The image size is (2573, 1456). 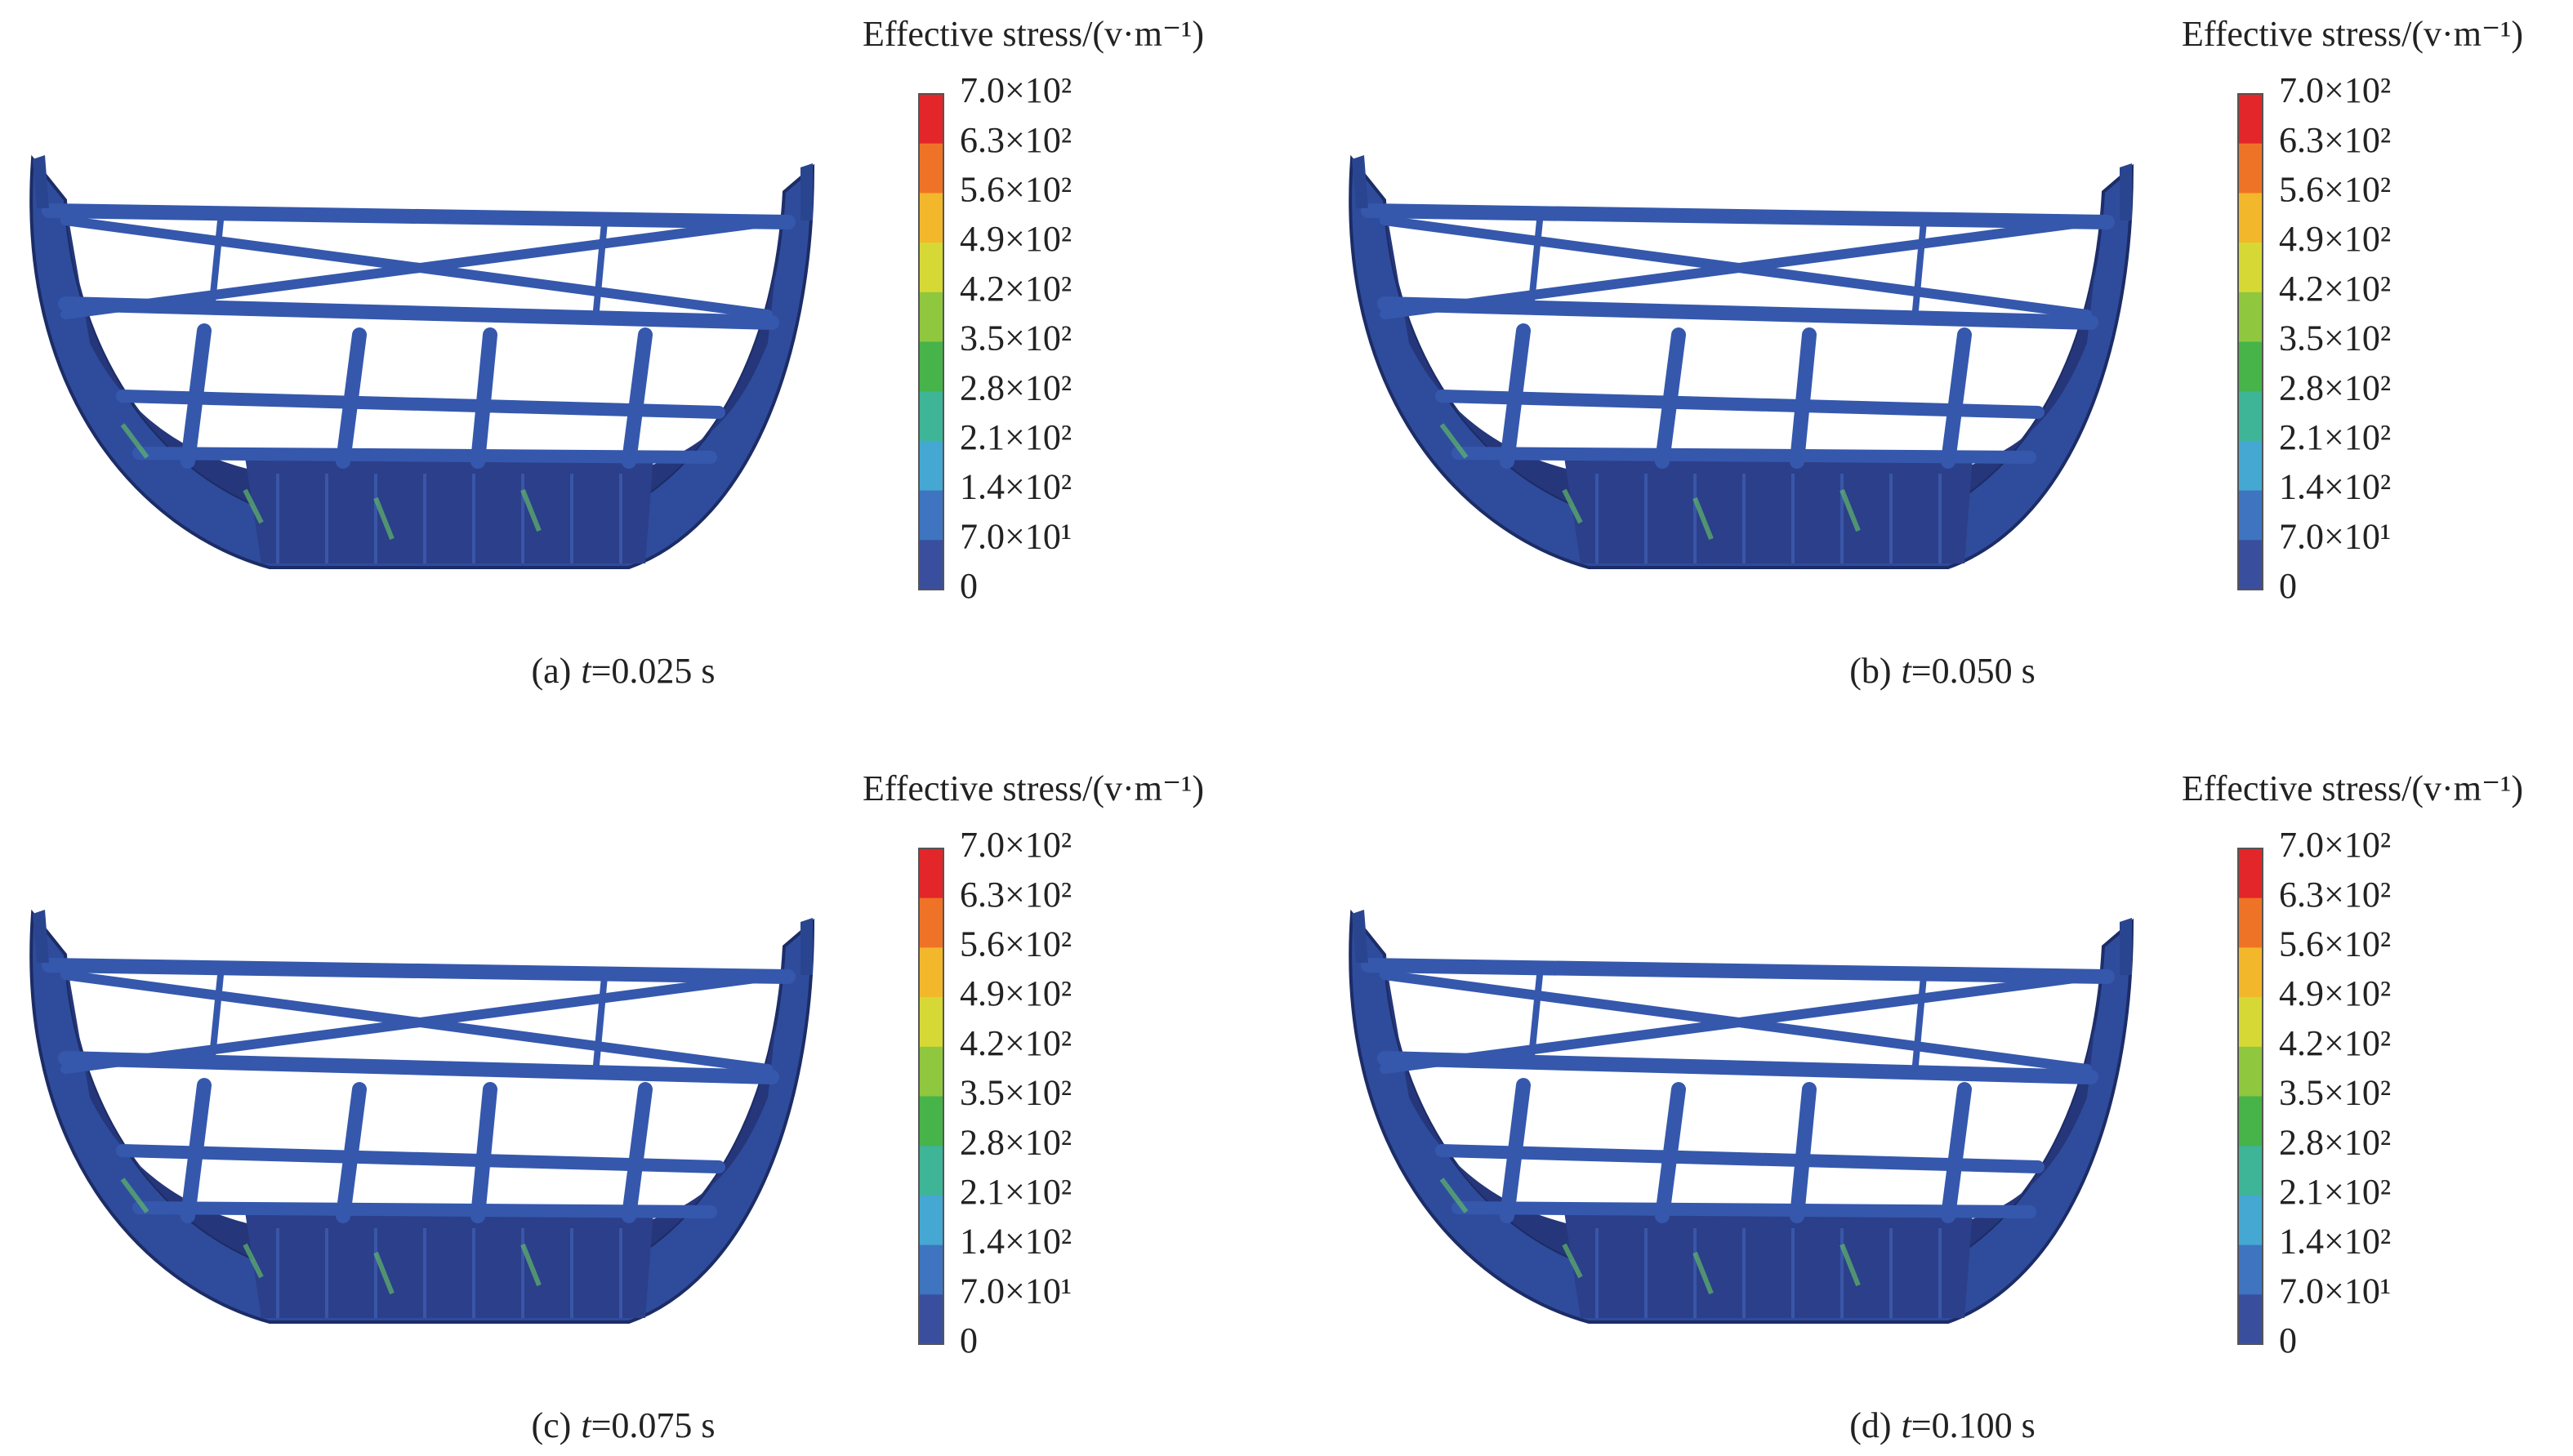 I want to click on caption-value: =0.025 s, so click(x=653, y=671).